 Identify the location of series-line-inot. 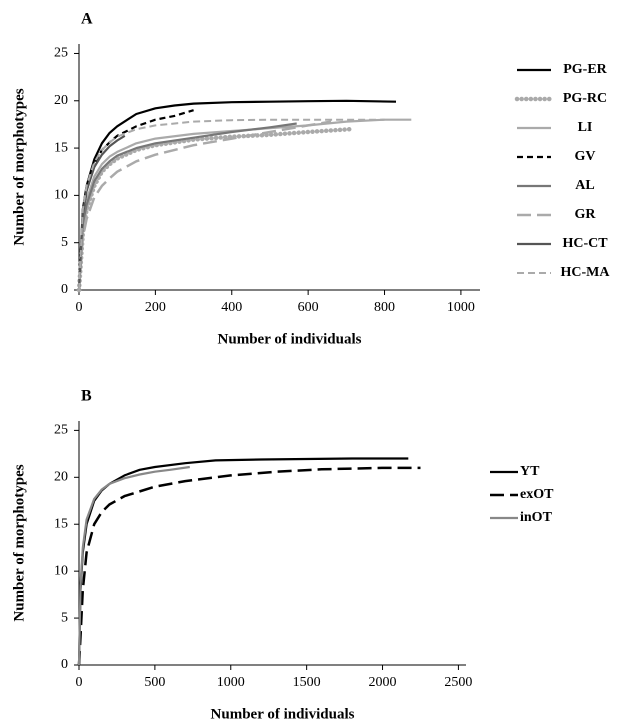
(133, 565).